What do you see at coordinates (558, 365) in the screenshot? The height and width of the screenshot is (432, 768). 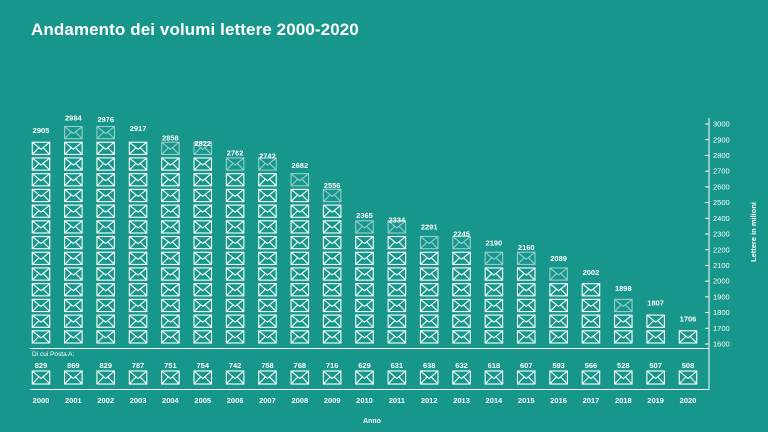 I see `posta-a-value: 593` at bounding box center [558, 365].